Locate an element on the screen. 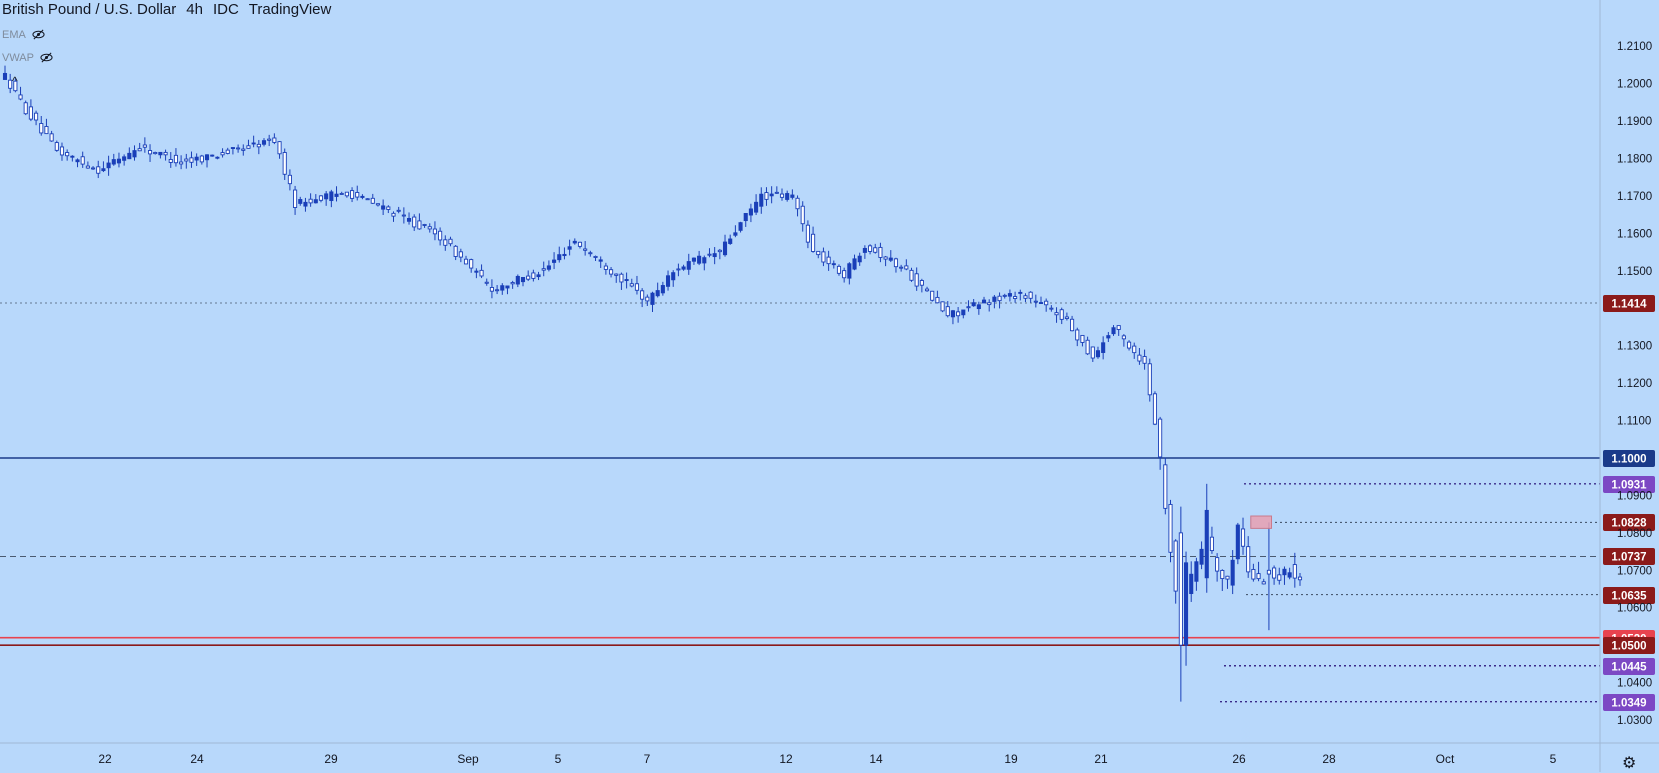  price-tick-label: 1.2000 is located at coordinates (1634, 85).